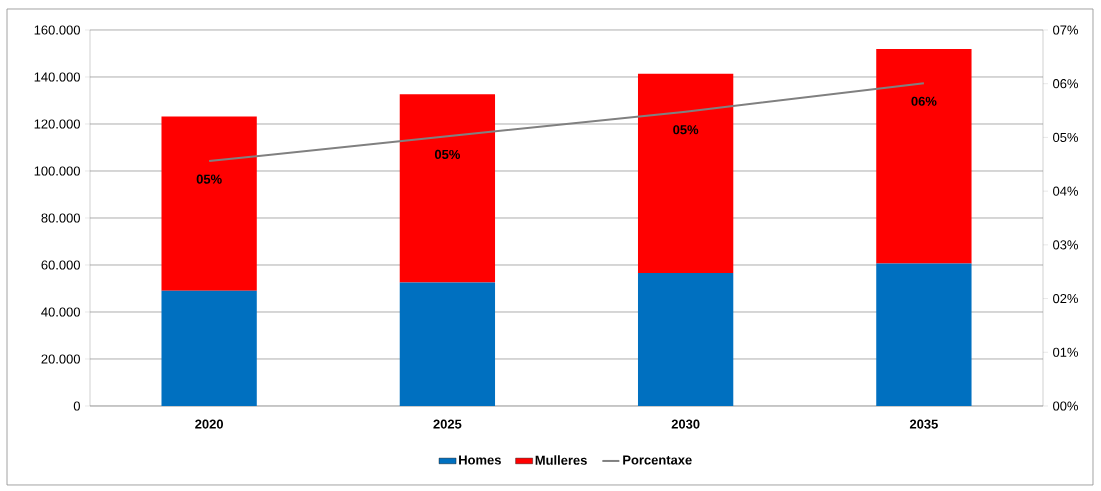 Image resolution: width=1101 pixels, height=491 pixels. What do you see at coordinates (1065, 191) in the screenshot?
I see `y2-tick-label: 04%` at bounding box center [1065, 191].